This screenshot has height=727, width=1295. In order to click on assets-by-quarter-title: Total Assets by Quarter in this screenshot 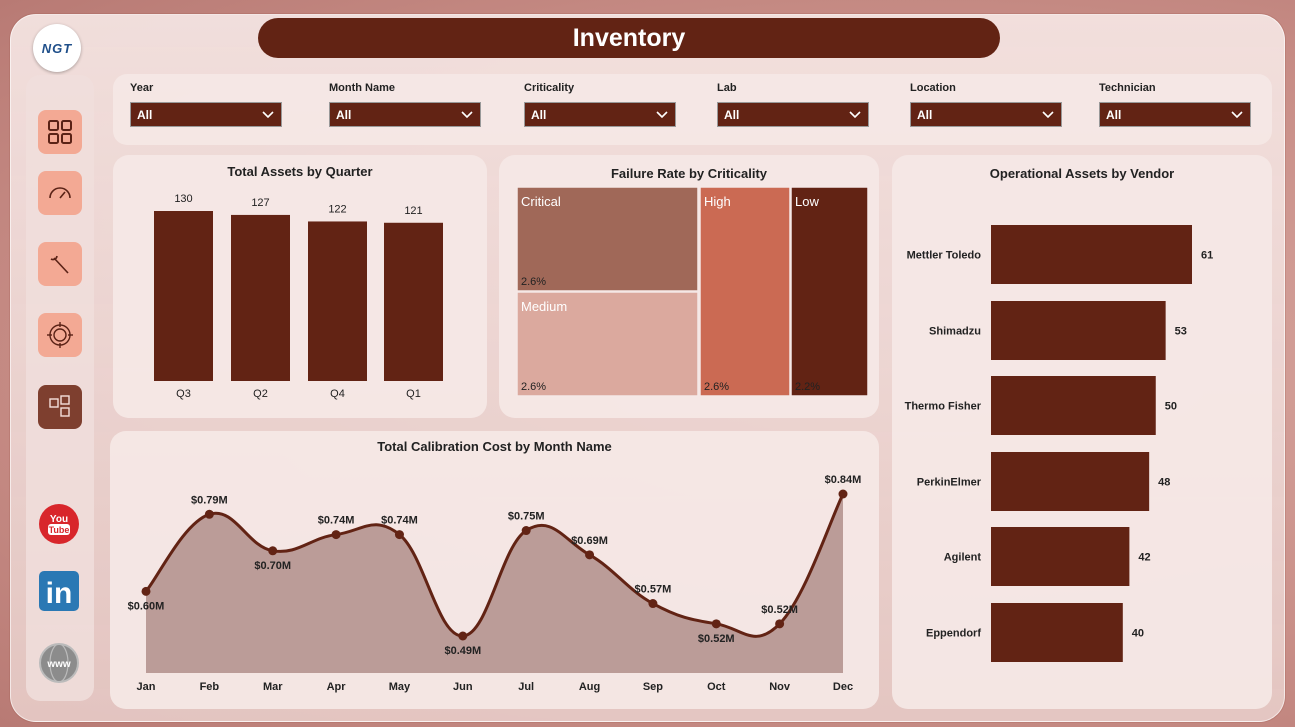, I will do `click(300, 171)`.